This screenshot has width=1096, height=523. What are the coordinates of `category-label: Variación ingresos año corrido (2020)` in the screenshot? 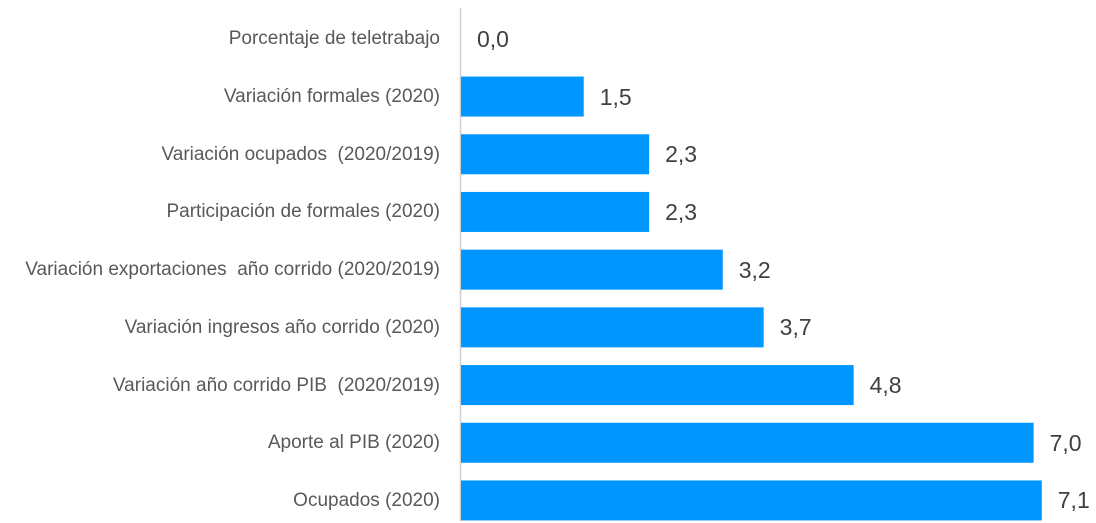 It's located at (282, 327).